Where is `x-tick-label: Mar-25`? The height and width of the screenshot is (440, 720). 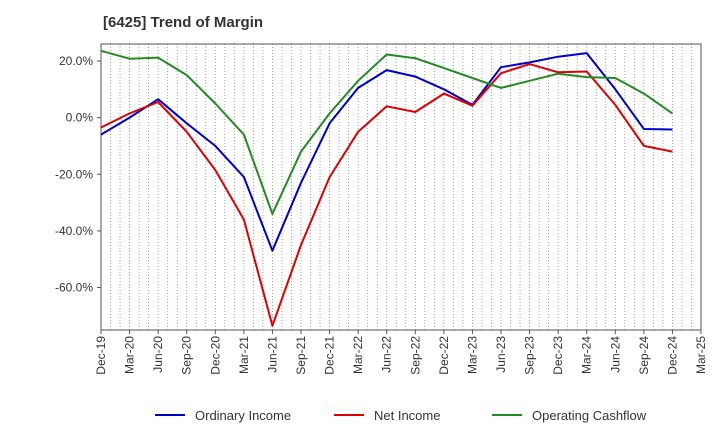 x-tick-label: Mar-25 is located at coordinates (701, 355).